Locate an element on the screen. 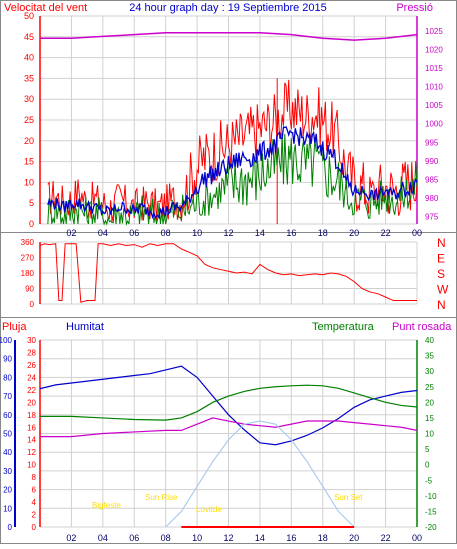 This screenshot has width=457, height=549. pressure-label: Pressió is located at coordinates (414, 8).